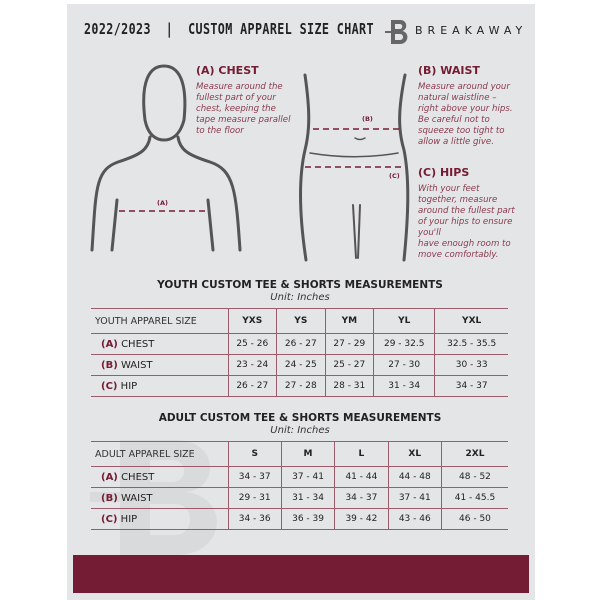 This screenshot has width=600, height=600. I want to click on table-cell: 25 - 26, so click(252, 344).